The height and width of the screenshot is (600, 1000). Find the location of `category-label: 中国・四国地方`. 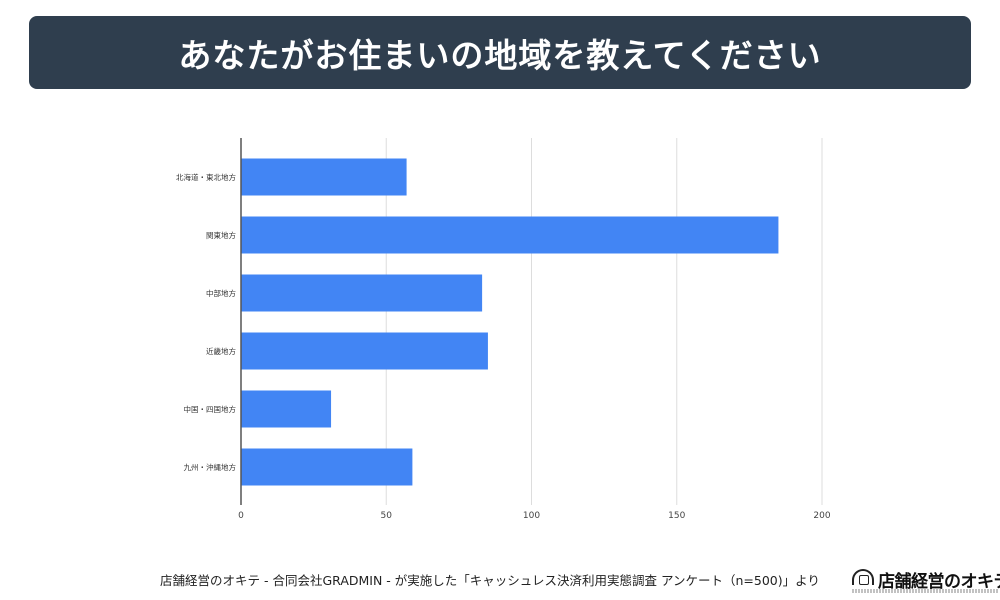

category-label: 中国・四国地方 is located at coordinates (210, 409).